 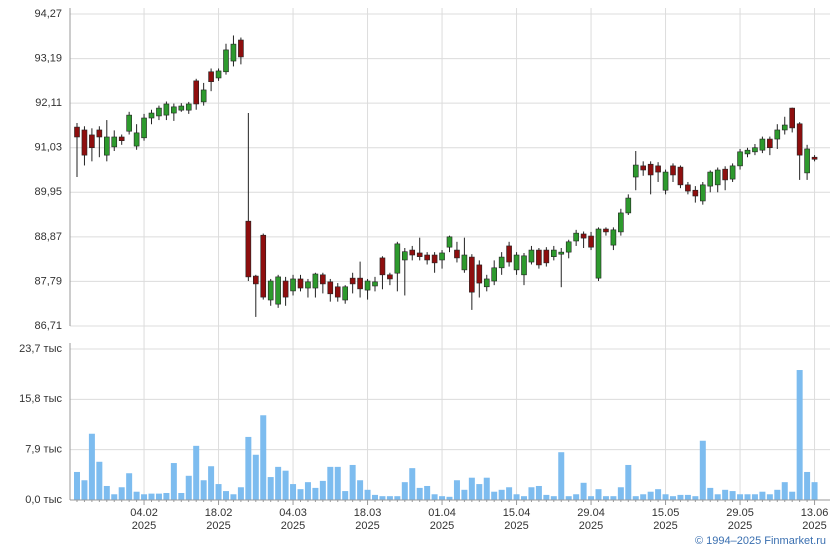 What do you see at coordinates (293, 513) in the screenshot?
I see `x-tick-label: 04.03` at bounding box center [293, 513].